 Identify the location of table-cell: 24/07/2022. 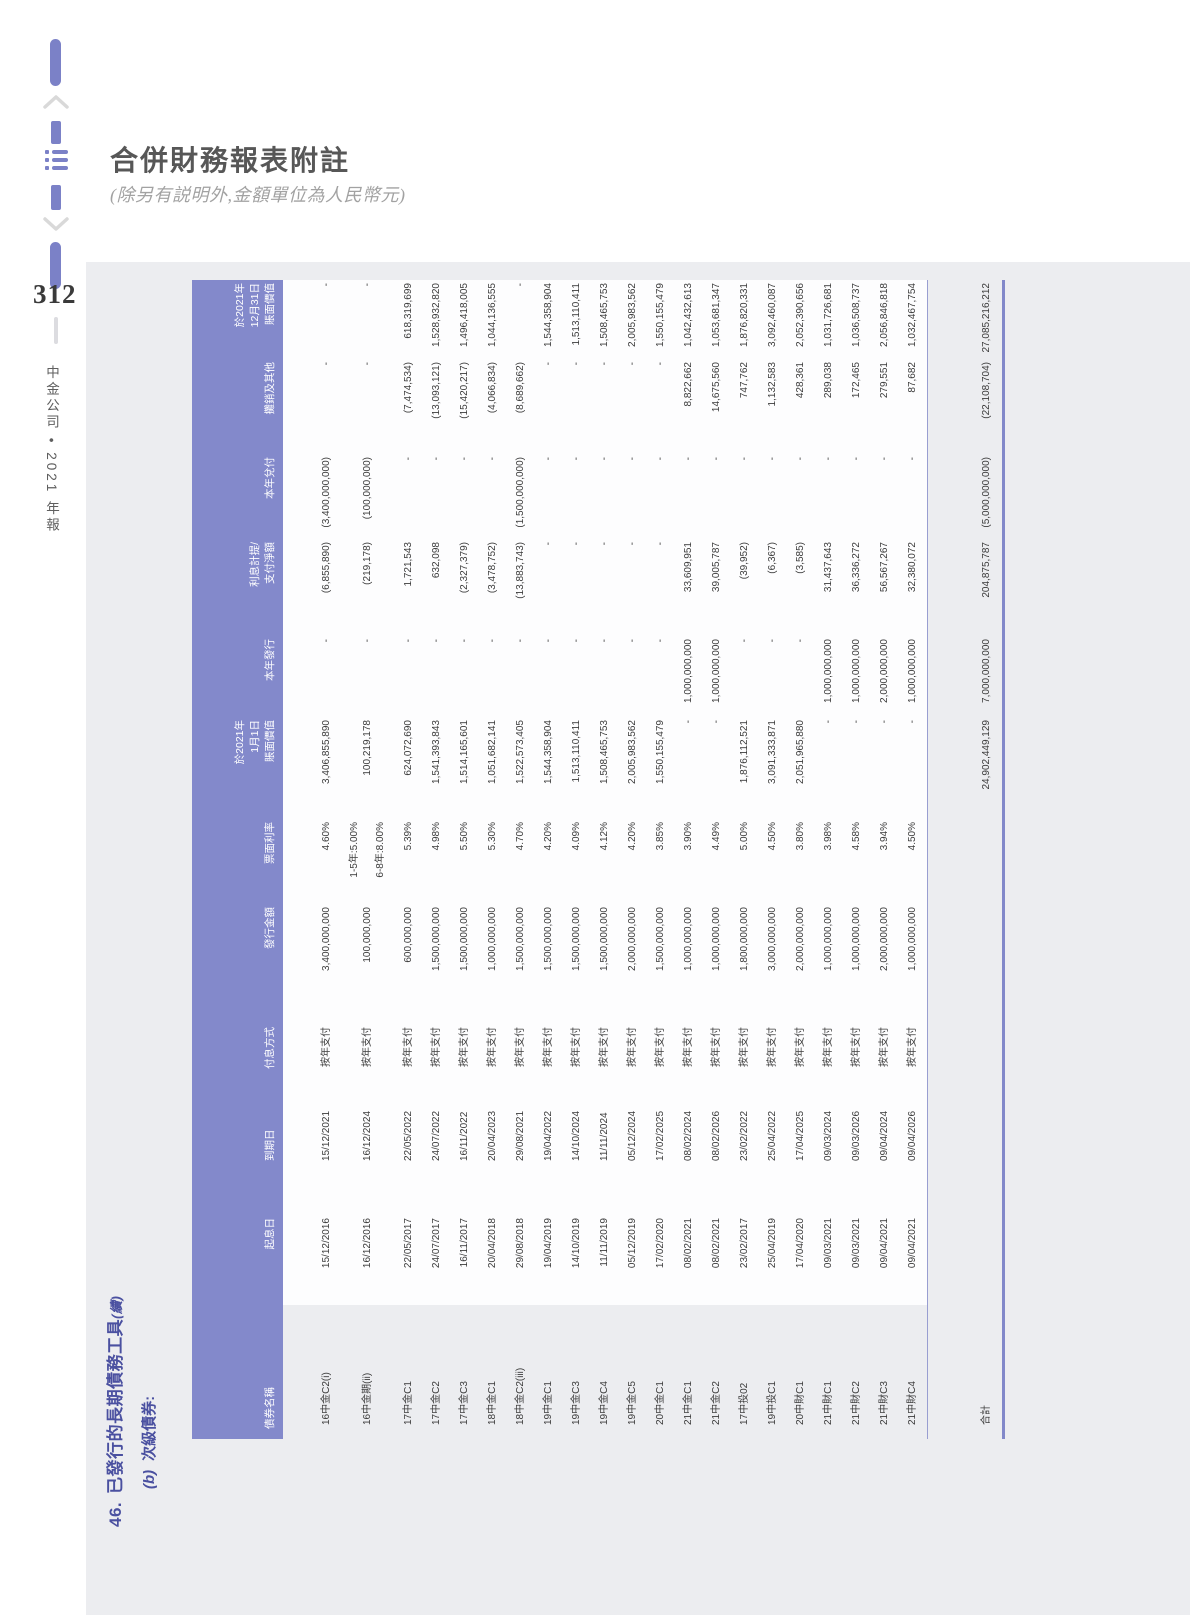
(437, 1119).